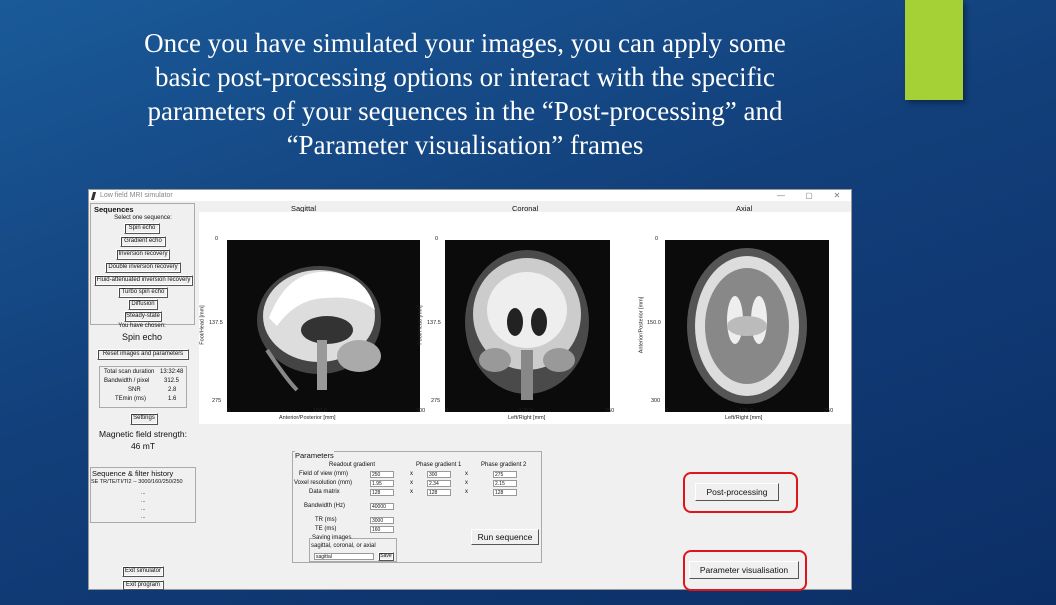 The width and height of the screenshot is (1056, 605). Describe the element at coordinates (133, 473) in the screenshot. I see `history-title: Sequence & filter history` at that location.